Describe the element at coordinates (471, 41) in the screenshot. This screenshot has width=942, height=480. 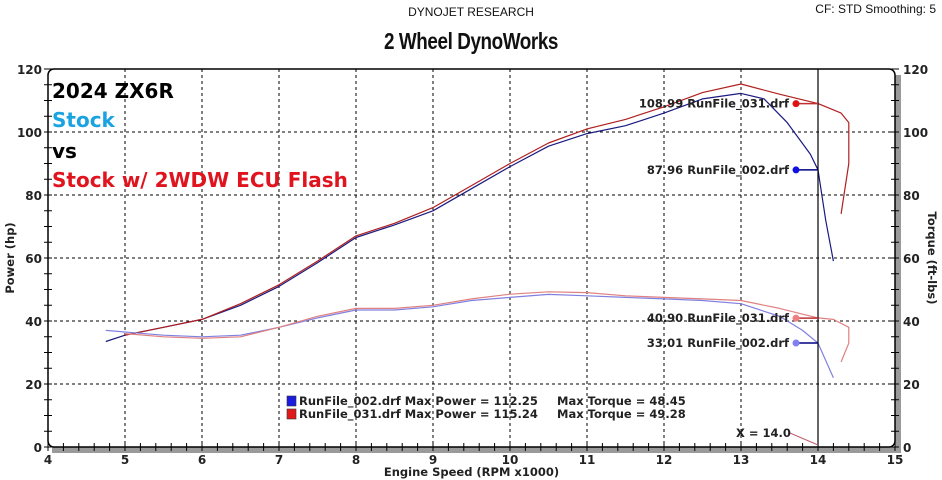
I see `chart-title: 2 Wheel DynoWorks` at that location.